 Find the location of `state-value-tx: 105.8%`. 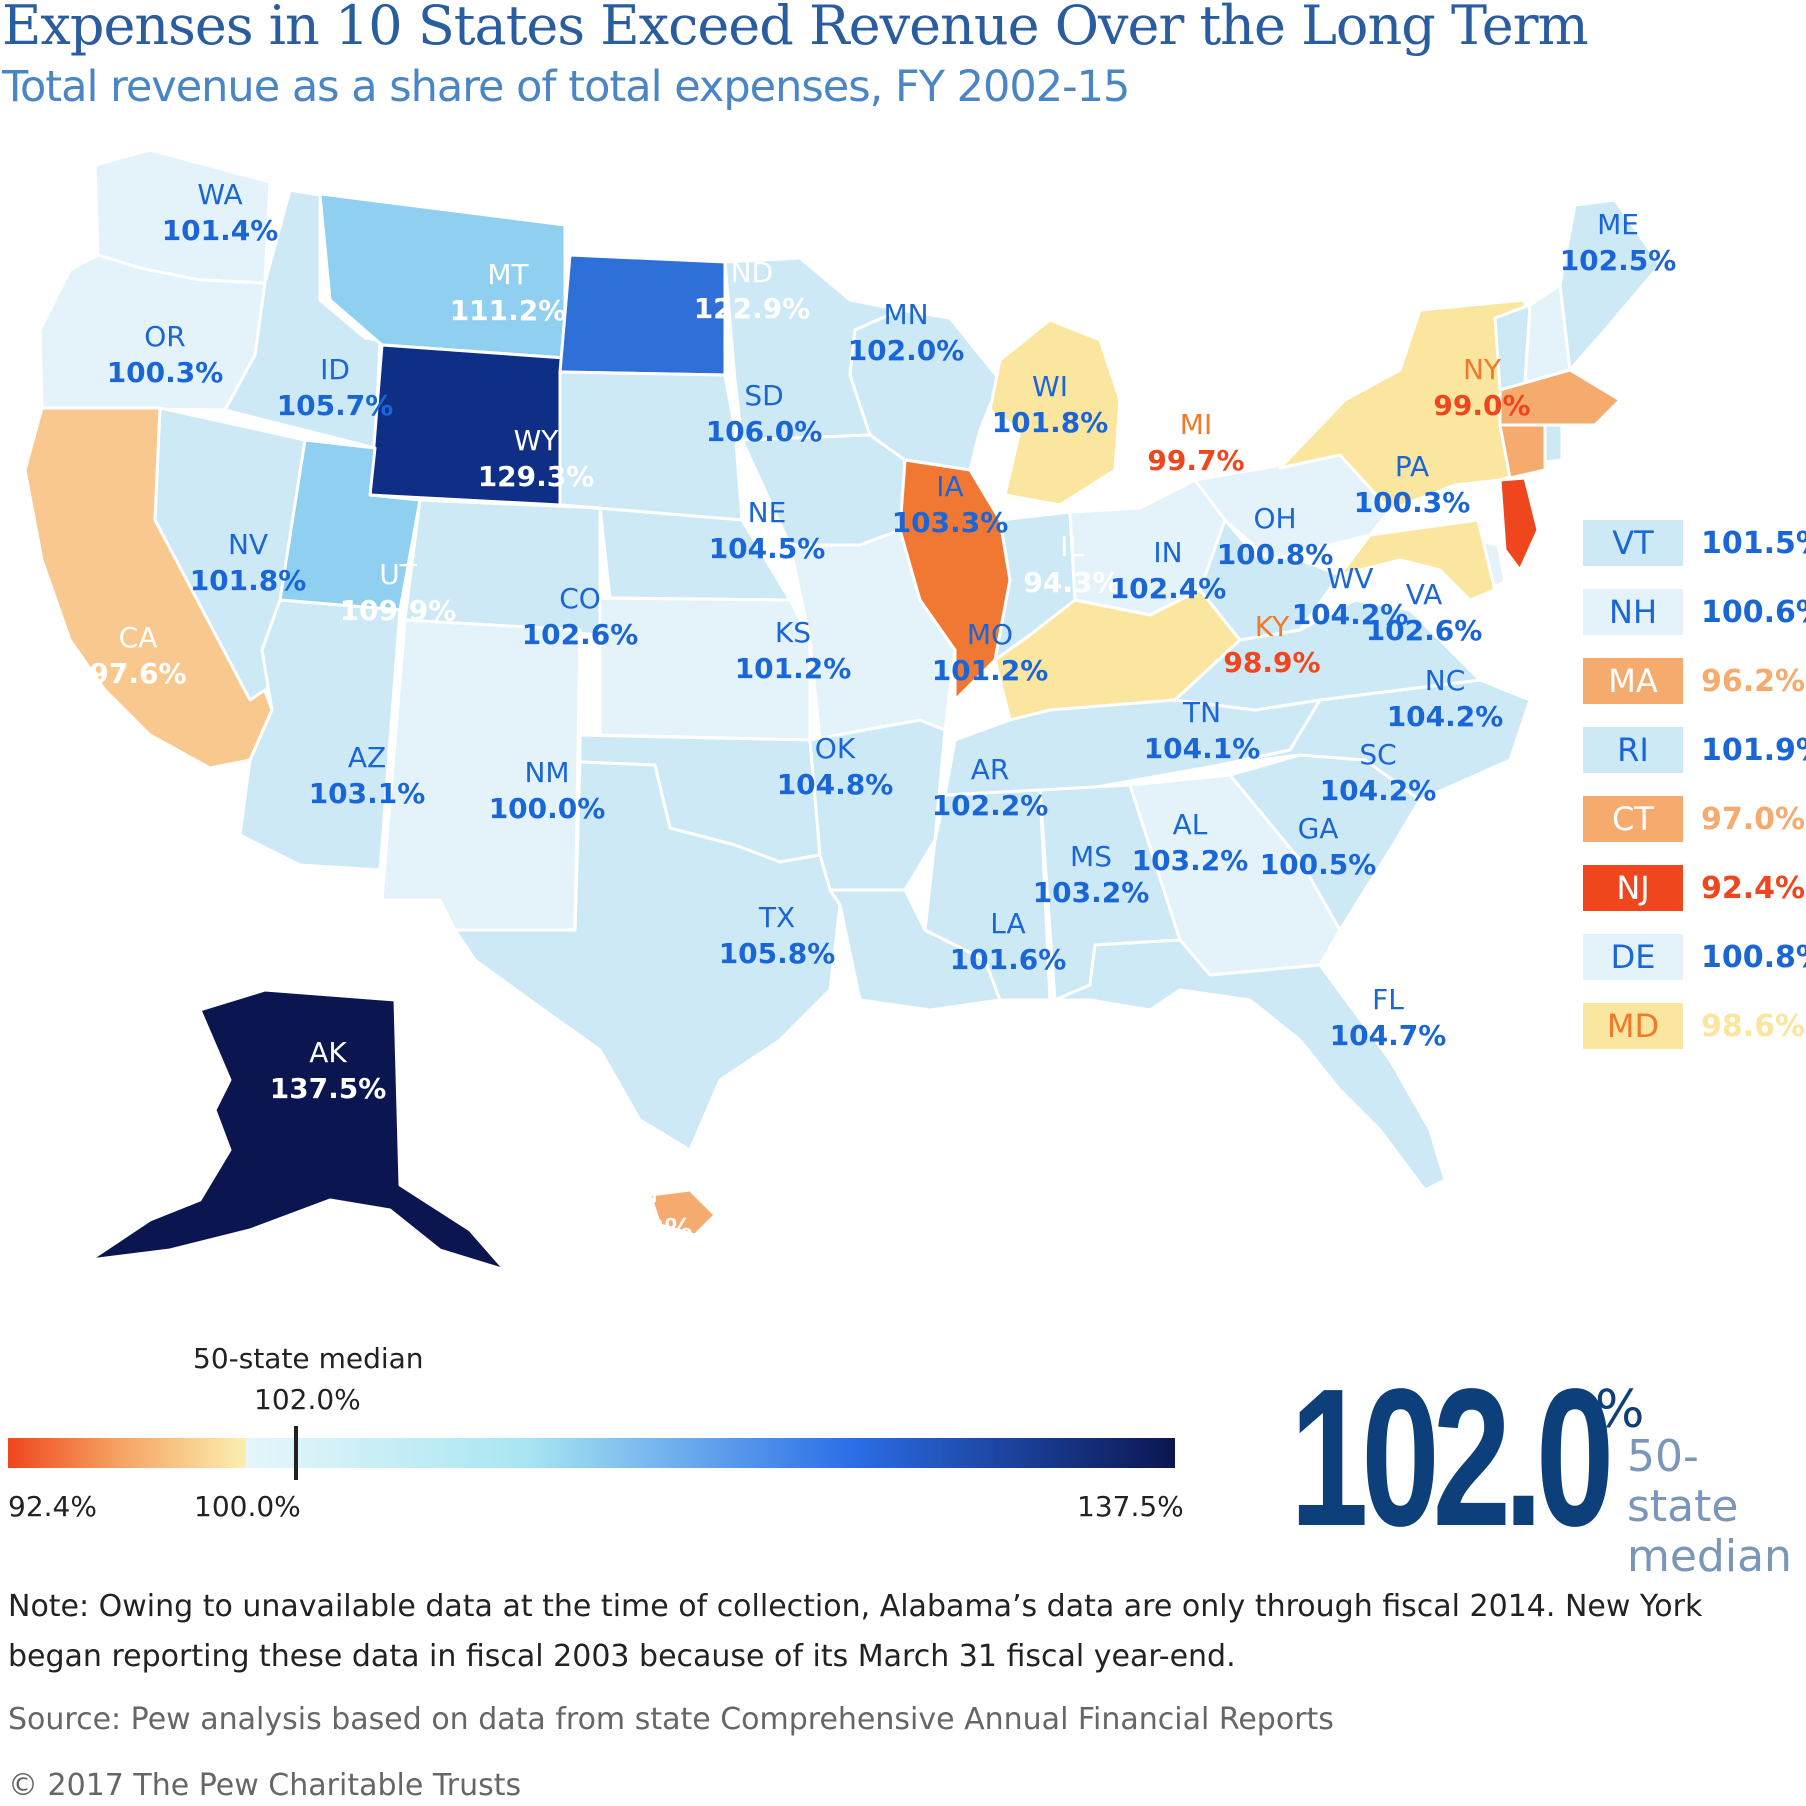

state-value-tx: 105.8% is located at coordinates (777, 953).